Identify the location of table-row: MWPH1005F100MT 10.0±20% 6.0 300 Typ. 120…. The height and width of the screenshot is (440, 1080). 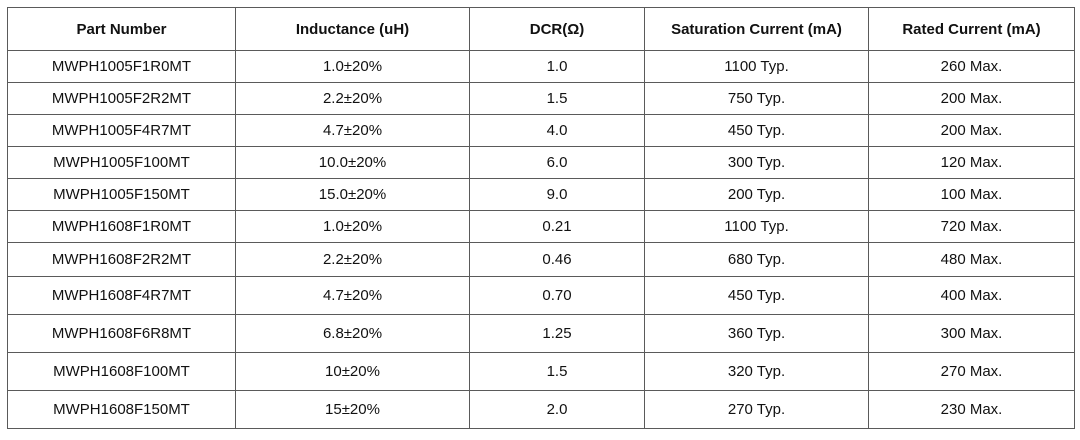
(541, 162).